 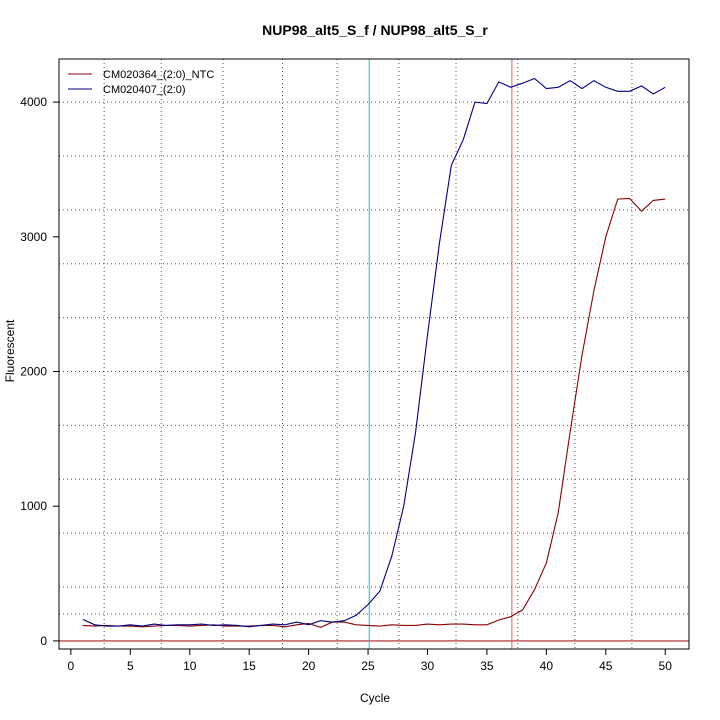 I want to click on y-axis-label: Fluorescent, so click(x=10, y=350).